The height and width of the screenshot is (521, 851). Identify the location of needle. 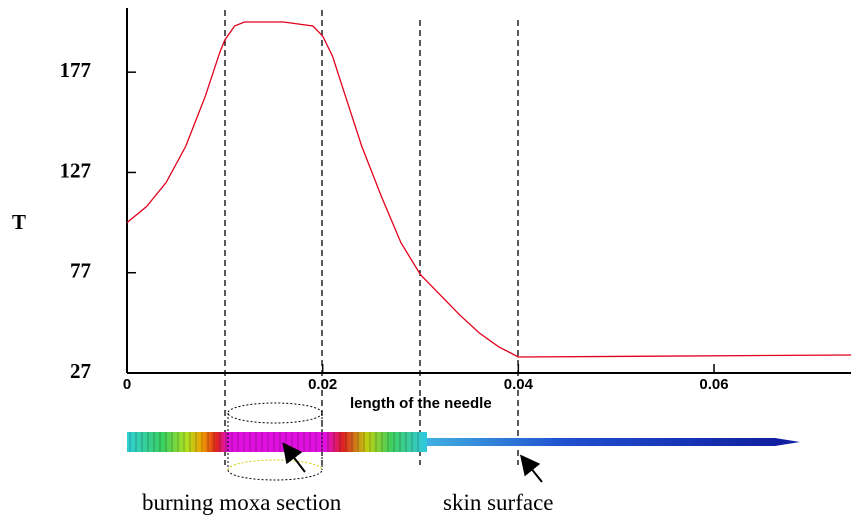
(463, 442).